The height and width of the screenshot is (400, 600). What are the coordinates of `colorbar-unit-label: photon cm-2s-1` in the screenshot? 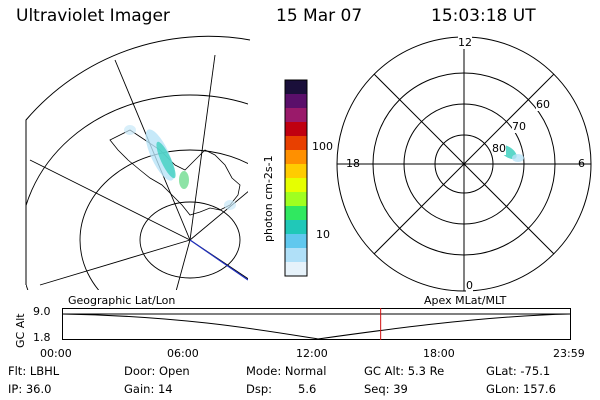 It's located at (268, 198).